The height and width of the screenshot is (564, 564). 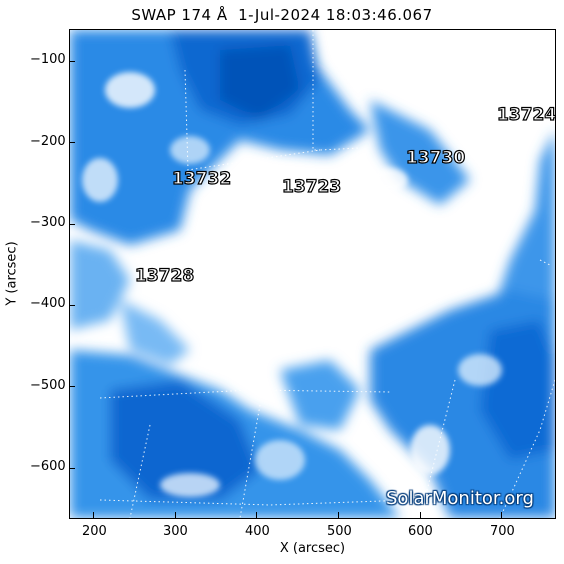 I want to click on y-tick-label: −600, so click(x=48, y=466).